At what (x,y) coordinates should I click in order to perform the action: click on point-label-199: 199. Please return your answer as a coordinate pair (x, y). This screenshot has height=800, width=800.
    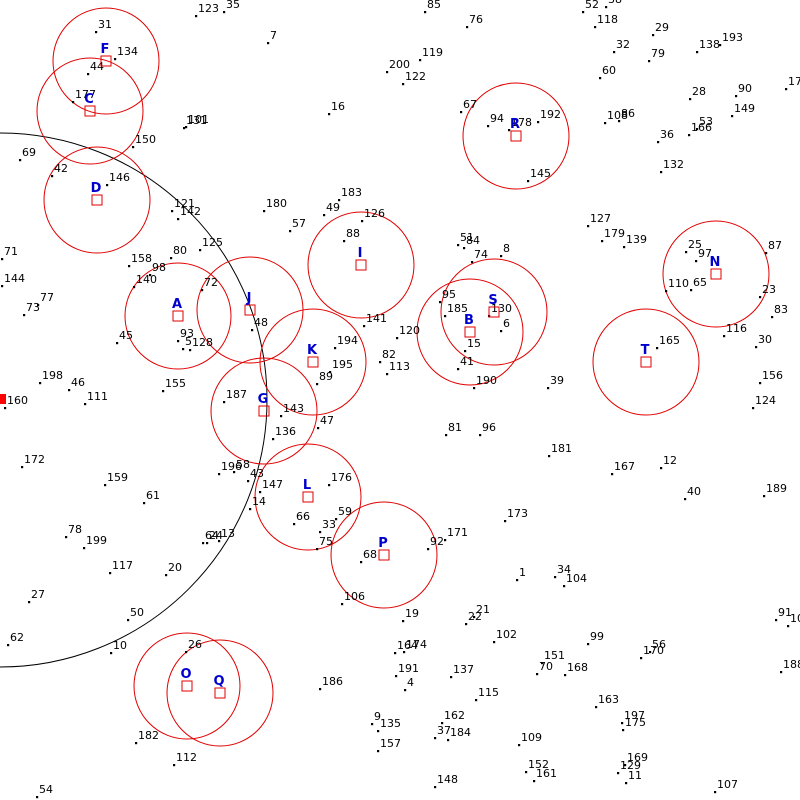
    Looking at the image, I should click on (96, 540).